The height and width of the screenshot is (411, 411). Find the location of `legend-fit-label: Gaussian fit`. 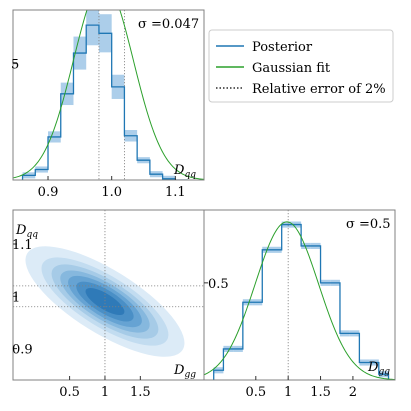

legend-fit-label: Gaussian fit is located at coordinates (291, 68).